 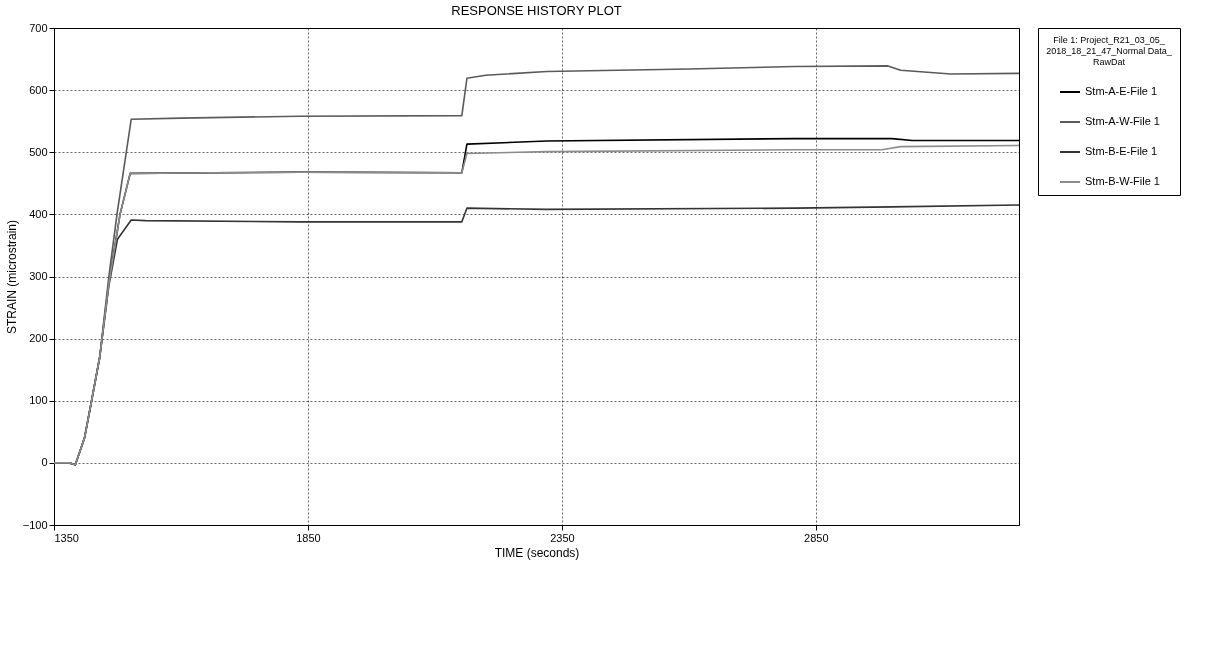 What do you see at coordinates (1121, 151) in the screenshot?
I see `legend-label: Stm-B-E-File 1` at bounding box center [1121, 151].